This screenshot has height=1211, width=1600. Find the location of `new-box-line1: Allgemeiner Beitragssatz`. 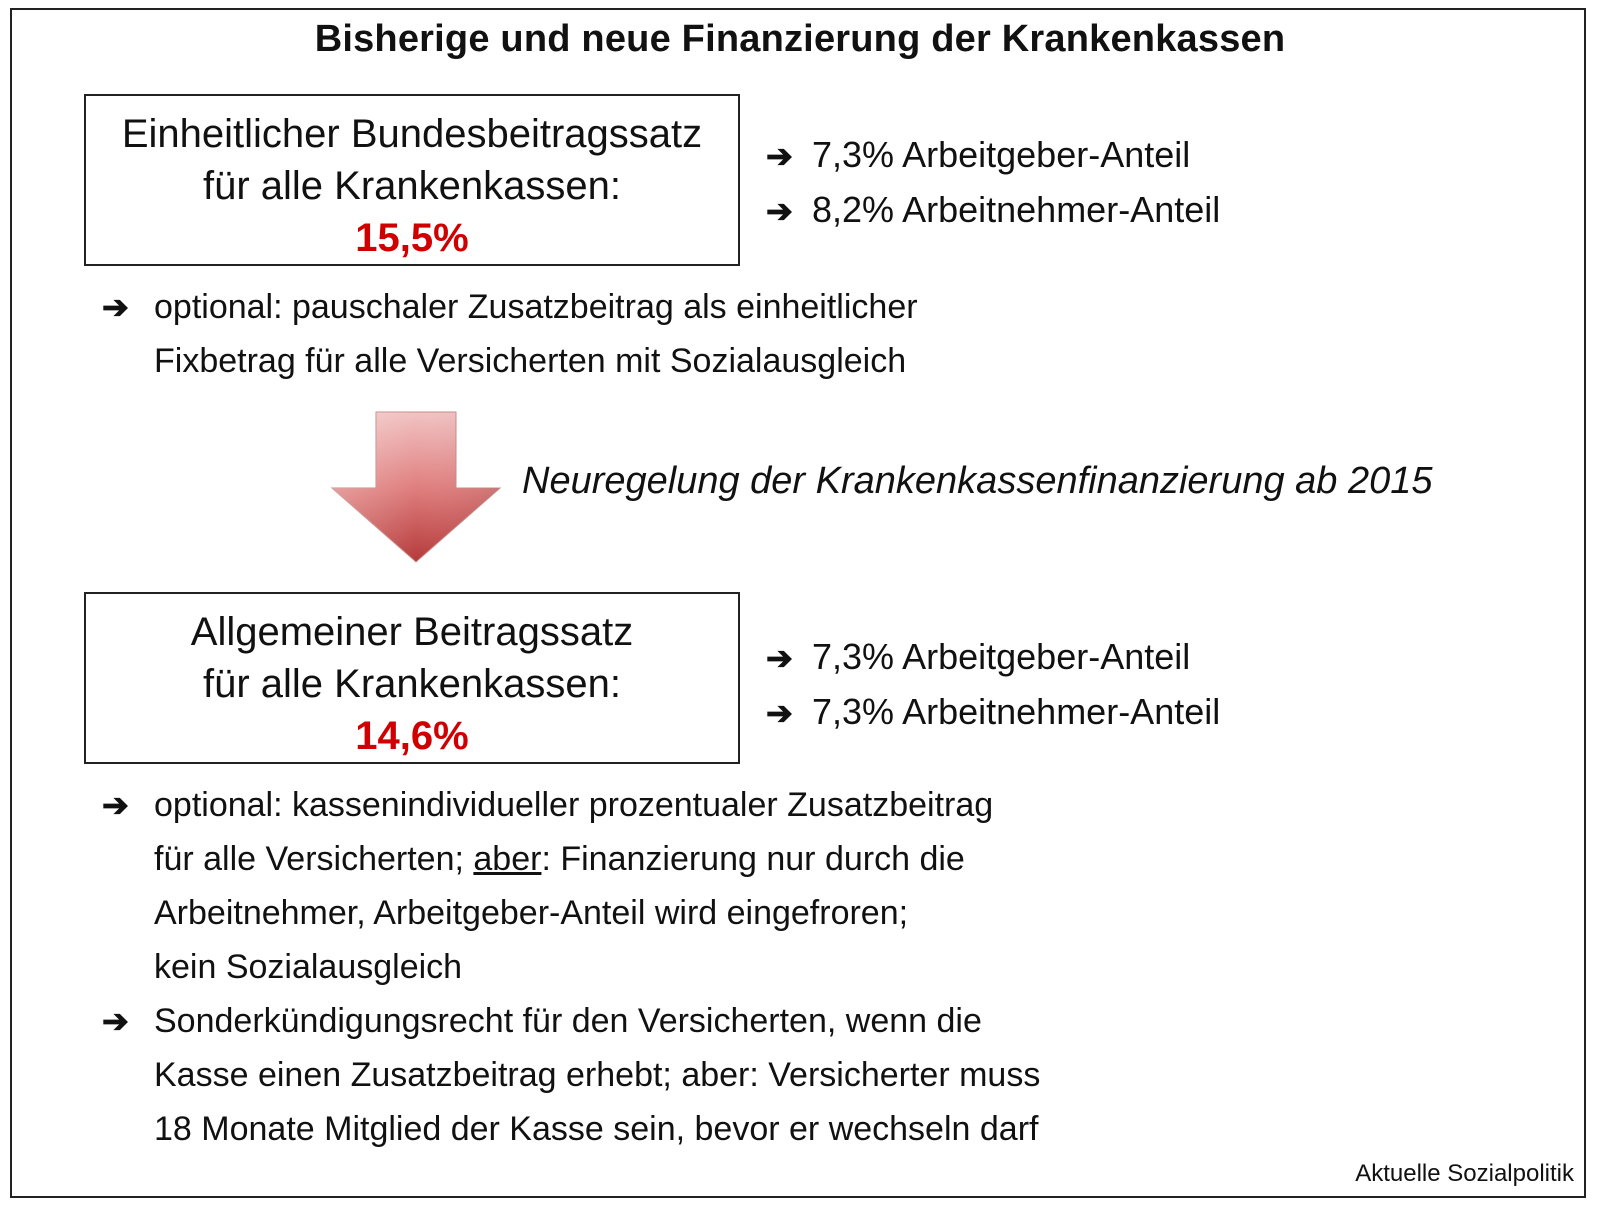

new-box-line1: Allgemeiner Beitragssatz is located at coordinates (412, 632).